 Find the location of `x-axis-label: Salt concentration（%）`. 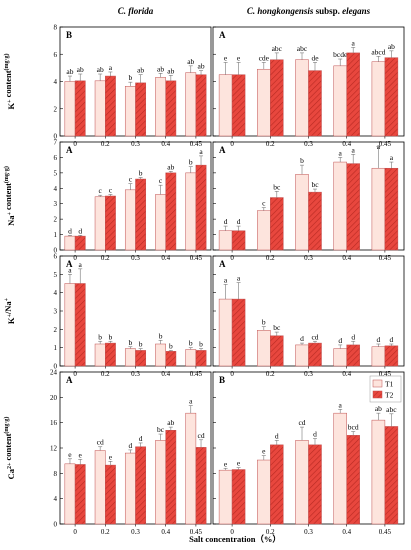

x-axis-label: Salt concentration（%） is located at coordinates (235, 539).